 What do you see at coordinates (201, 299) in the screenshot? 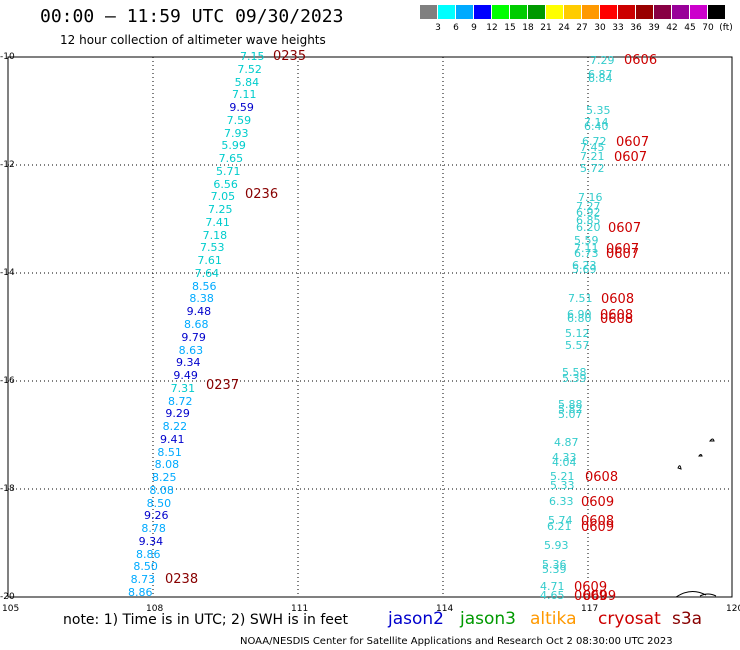
I see `swh-value-label: 8.38` at bounding box center [201, 299].